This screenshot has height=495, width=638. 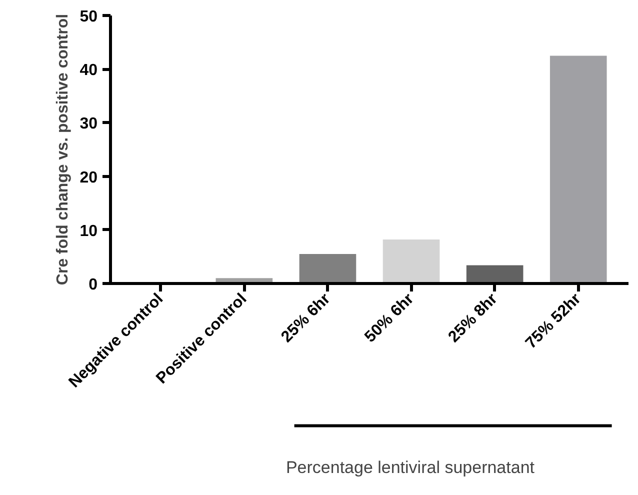 I want to click on y-tick-label: 40, so click(x=89, y=71).